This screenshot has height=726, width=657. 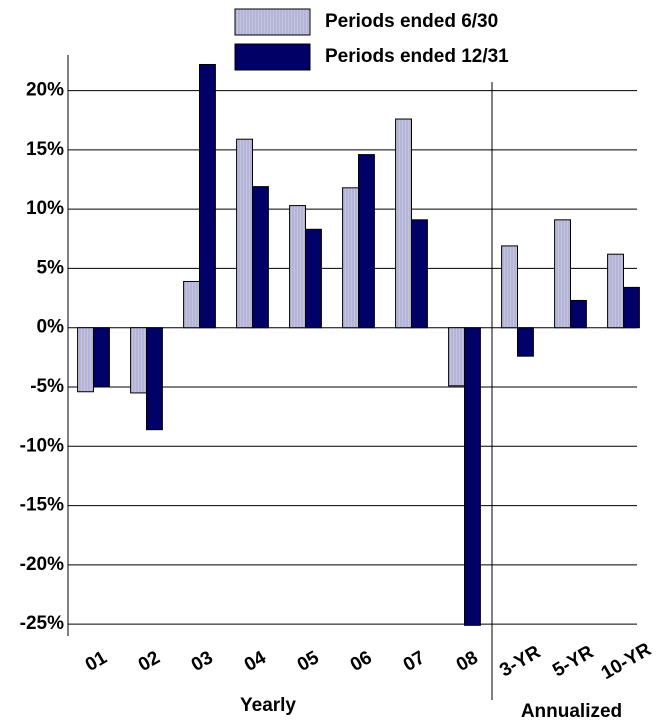 I want to click on x-tick-label: 06, so click(x=361, y=661).